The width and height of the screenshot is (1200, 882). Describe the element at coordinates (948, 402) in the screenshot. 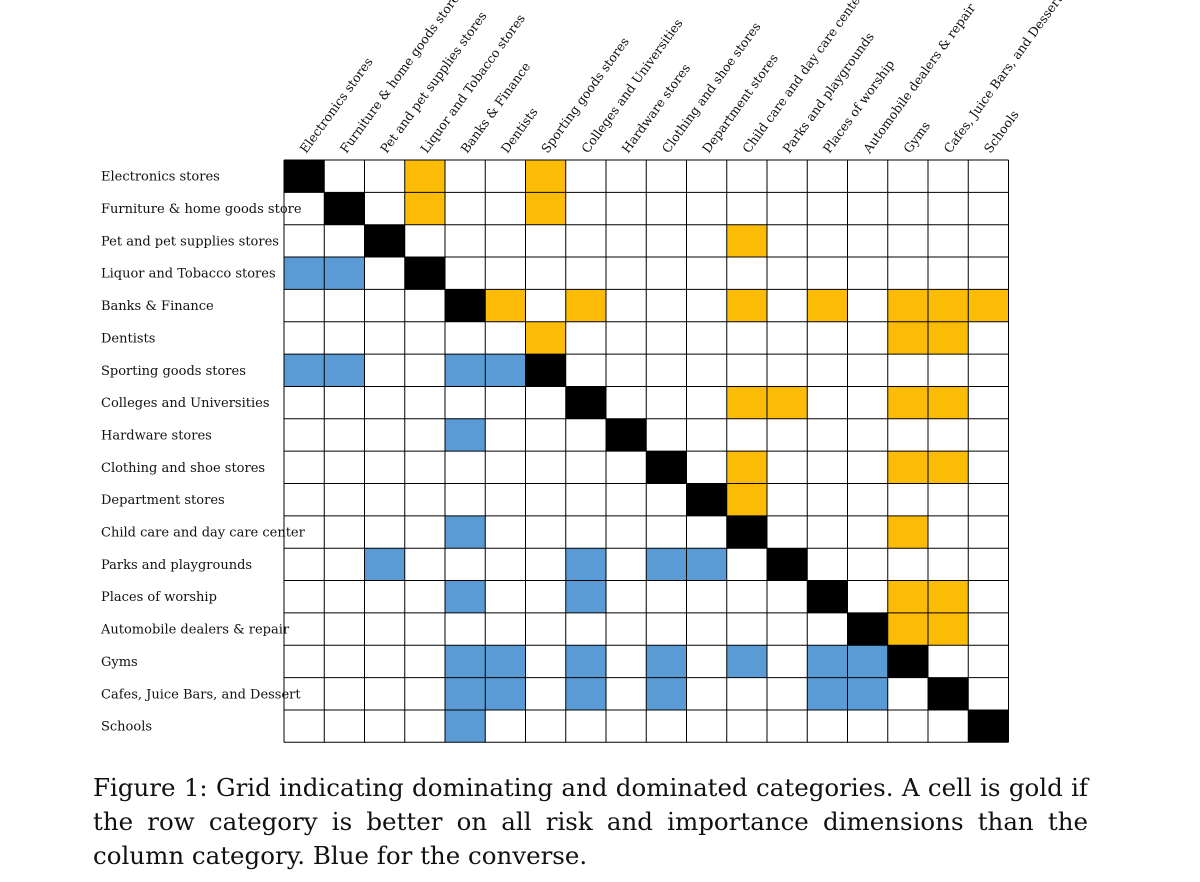

I see `cell-gold-r8-c17` at that location.